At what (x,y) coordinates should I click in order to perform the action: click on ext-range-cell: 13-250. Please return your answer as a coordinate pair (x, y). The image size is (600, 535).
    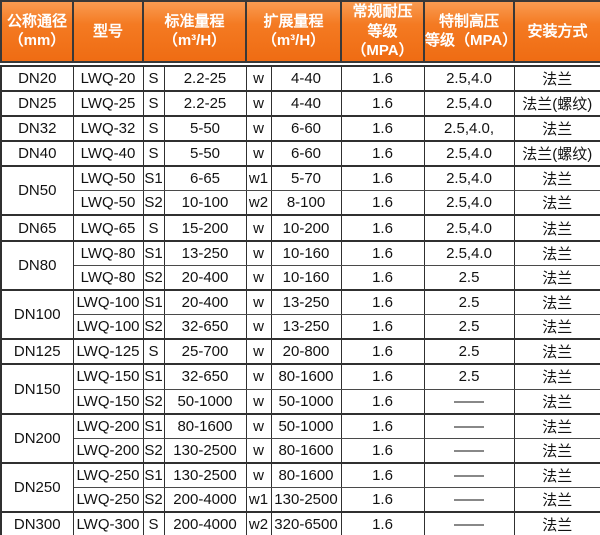
    Looking at the image, I should click on (306, 327).